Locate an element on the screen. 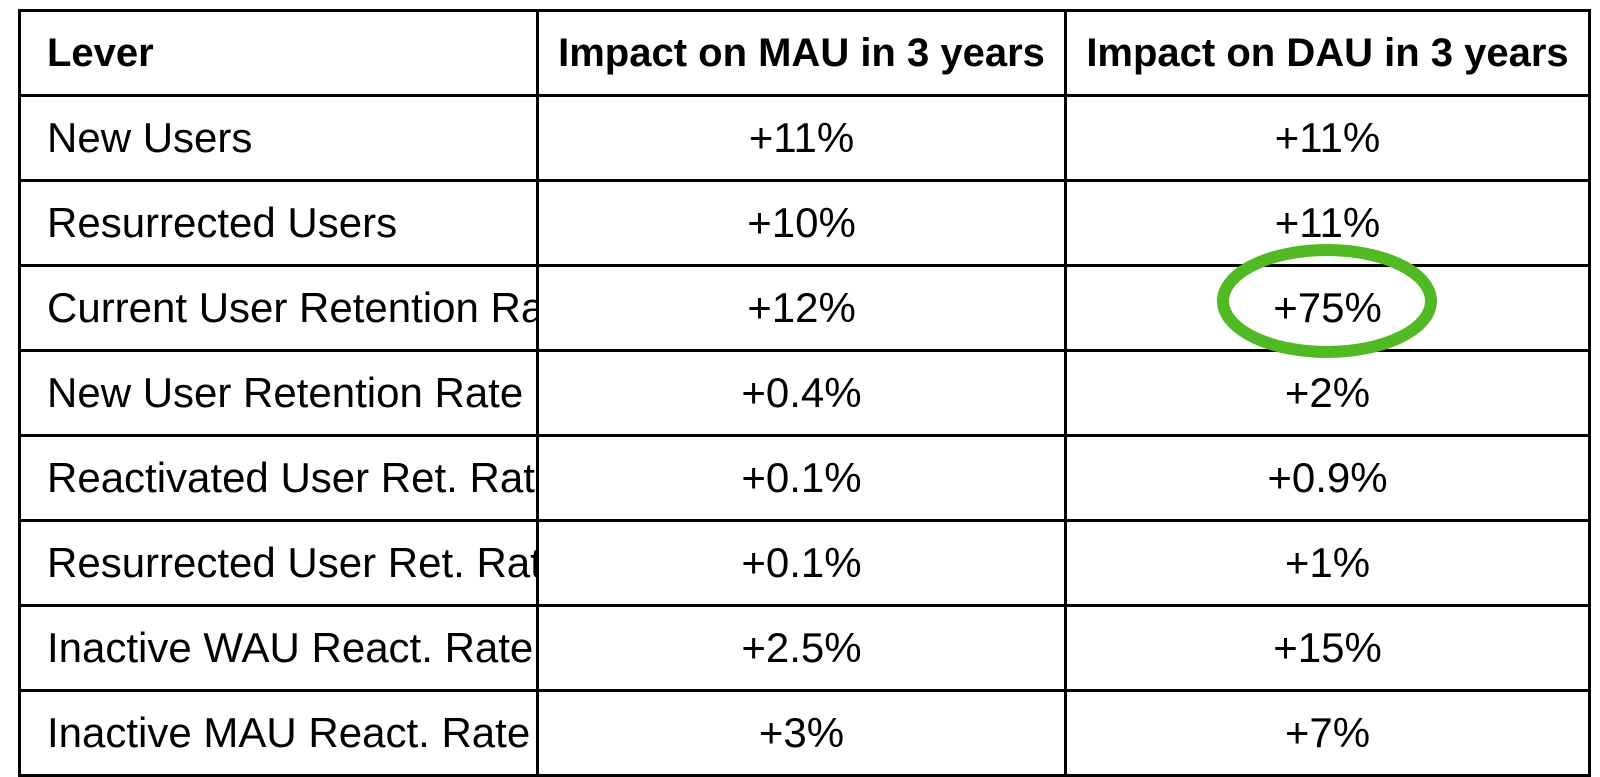  col-header-lever: Lever is located at coordinates (278, 53).